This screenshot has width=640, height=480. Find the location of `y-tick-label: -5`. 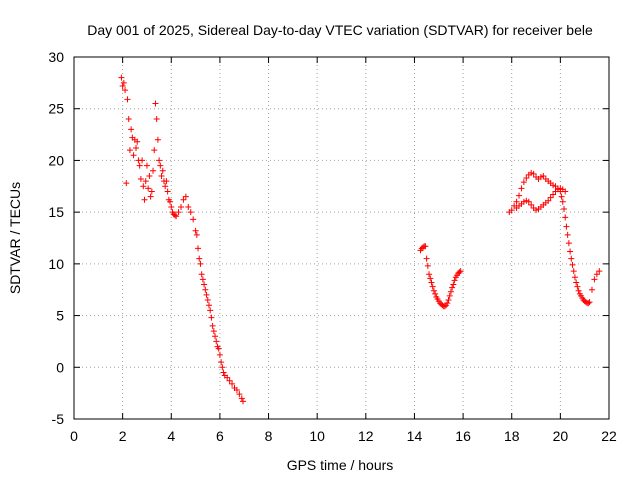

y-tick-label: -5 is located at coordinates (58, 419).